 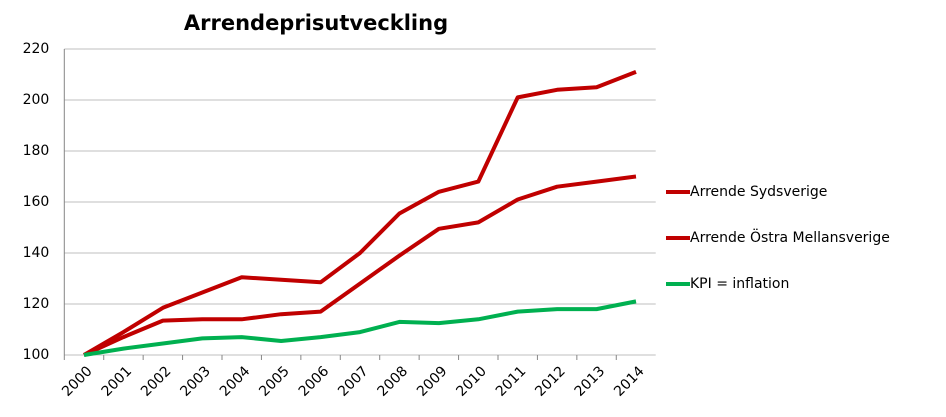 I want to click on chart-title: Arrendeprisutveckling, so click(x=316, y=23).